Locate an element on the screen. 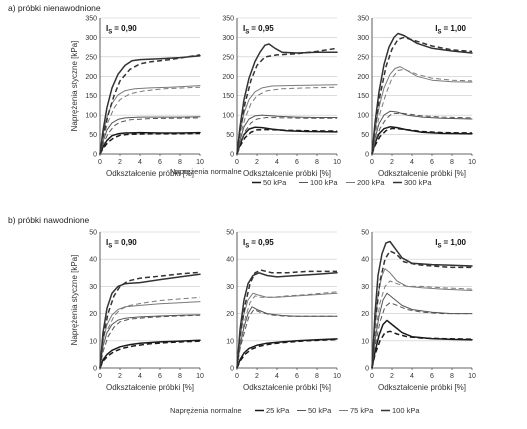 The width and height of the screenshot is (527, 429). legend-item: 75 kPa is located at coordinates (362, 410).